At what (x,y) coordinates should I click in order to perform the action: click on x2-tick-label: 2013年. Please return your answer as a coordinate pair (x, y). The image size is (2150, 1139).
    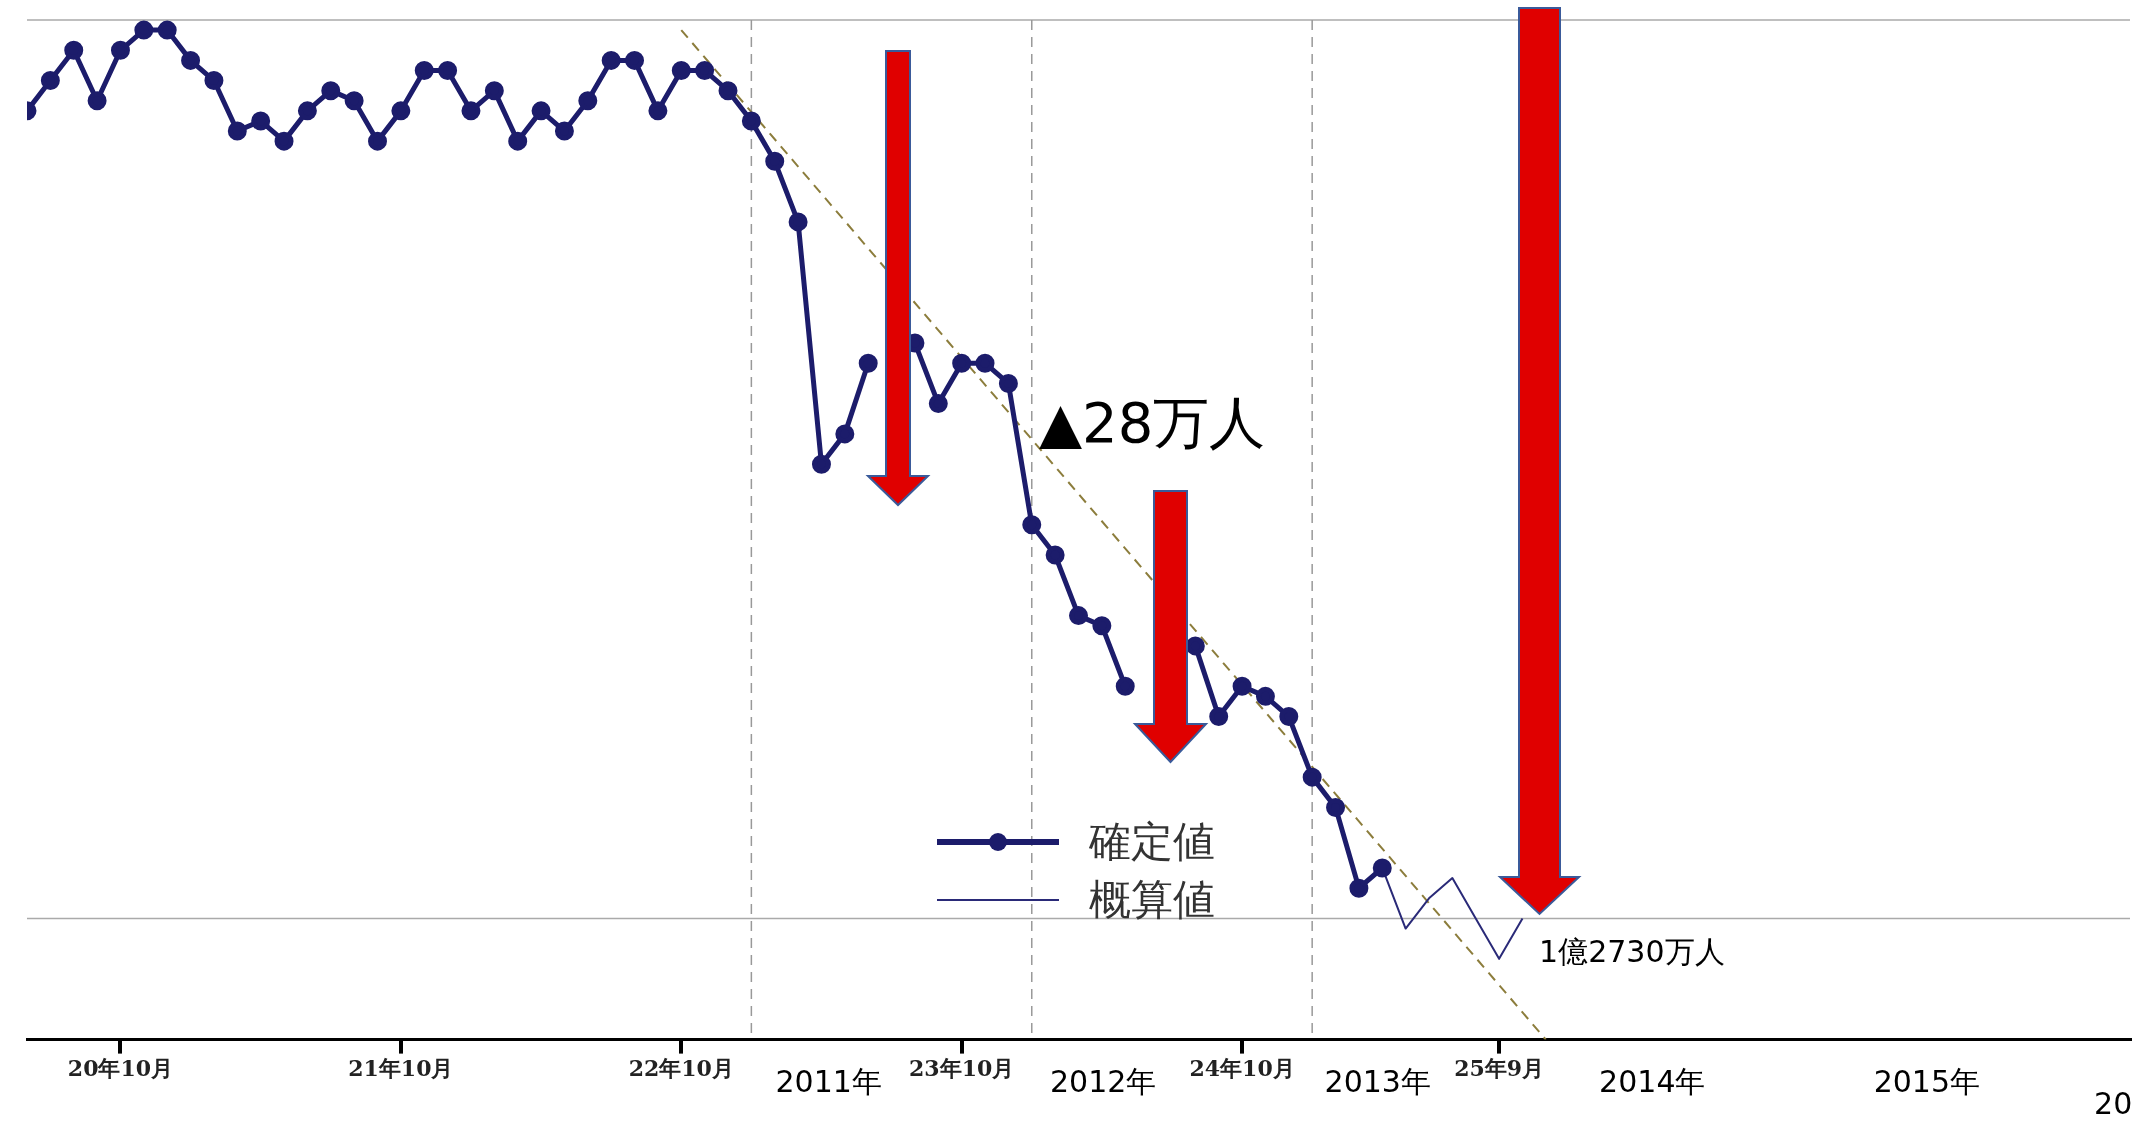
    Looking at the image, I should click on (1377, 1082).